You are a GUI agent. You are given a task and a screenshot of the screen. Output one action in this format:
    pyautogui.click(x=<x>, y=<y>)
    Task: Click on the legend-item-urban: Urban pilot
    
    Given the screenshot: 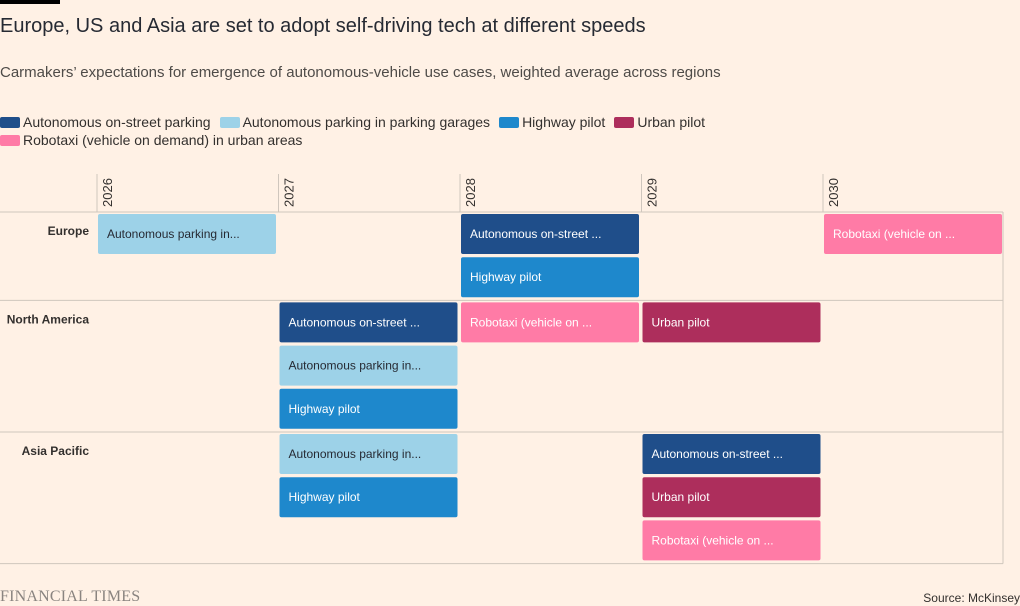 What is the action you would take?
    pyautogui.click(x=659, y=122)
    